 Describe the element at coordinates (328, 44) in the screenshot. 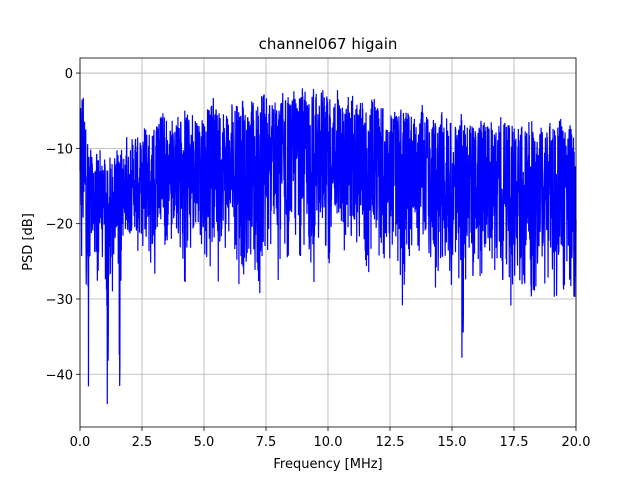

I see `chart-title: channel067 higain` at that location.